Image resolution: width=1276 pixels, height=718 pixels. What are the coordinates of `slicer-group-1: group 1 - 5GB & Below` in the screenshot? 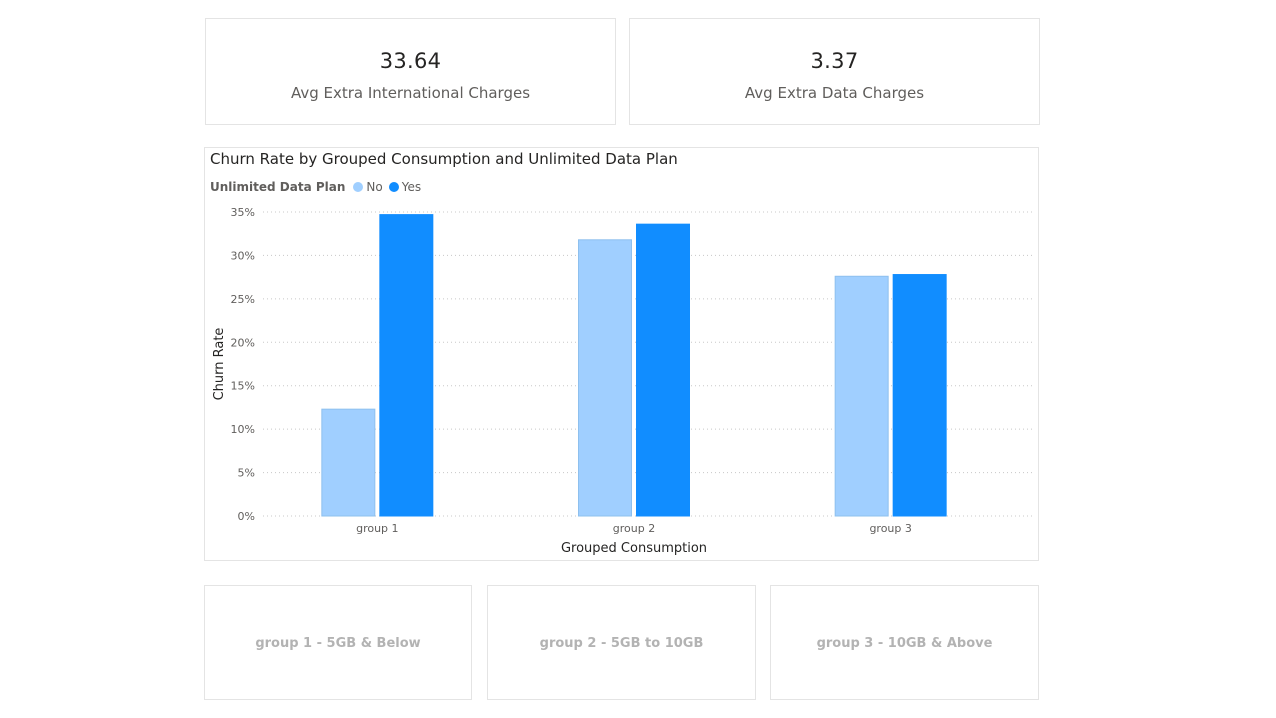 It's located at (338, 642).